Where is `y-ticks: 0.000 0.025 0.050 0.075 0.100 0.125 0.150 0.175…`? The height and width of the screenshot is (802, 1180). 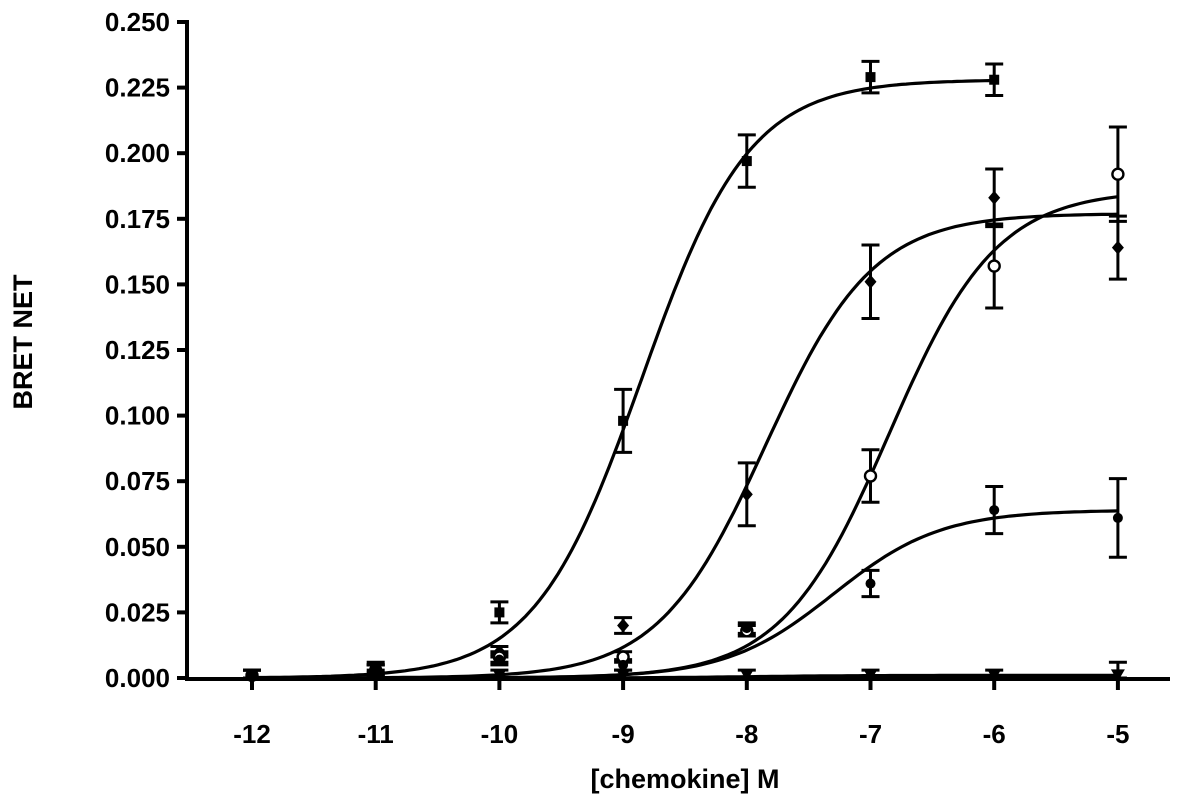 y-ticks: 0.000 0.025 0.050 0.075 0.100 0.125 0.150 0.175… is located at coordinates (146, 350).